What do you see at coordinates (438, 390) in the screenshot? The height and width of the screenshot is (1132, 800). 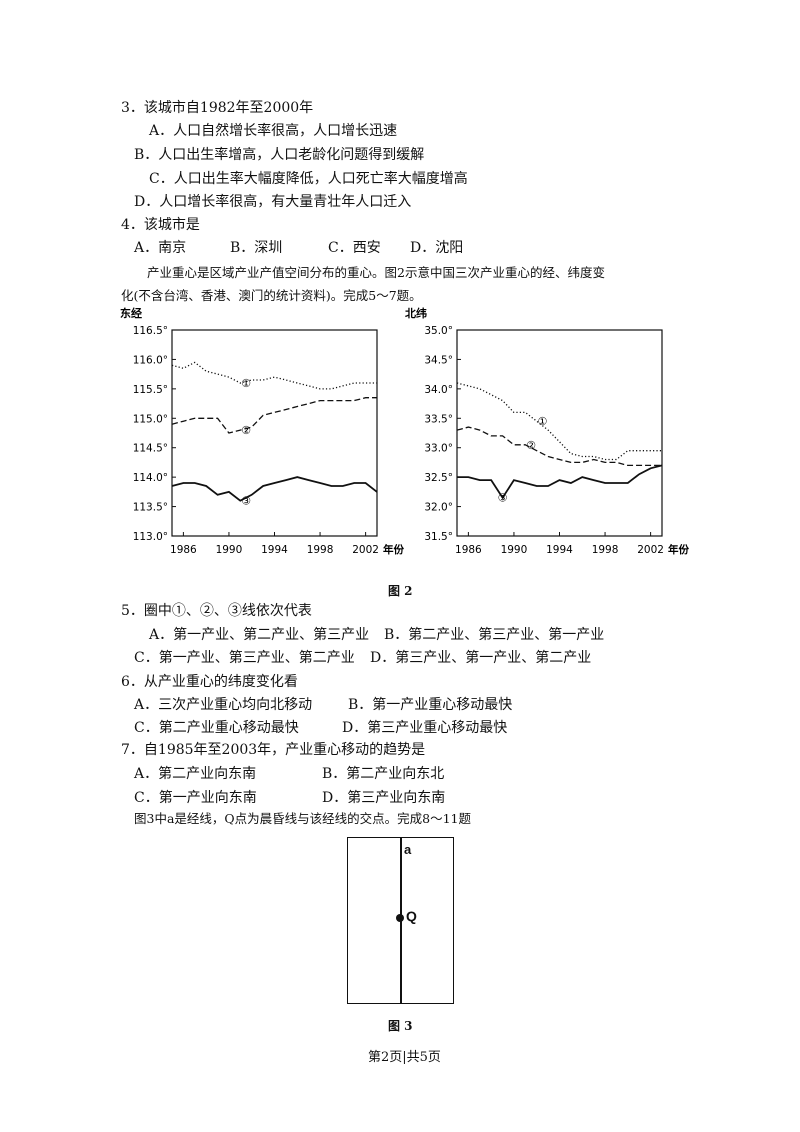 I see `y-tick-label: 34.0°` at bounding box center [438, 390].